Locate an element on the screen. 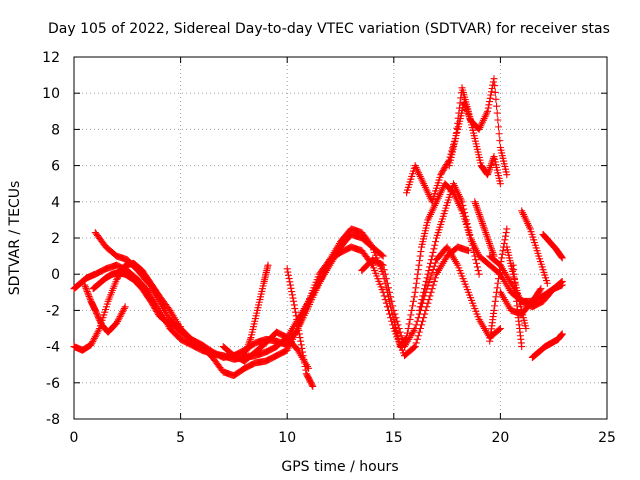 The image size is (640, 480). y-tick-label: -8 is located at coordinates (53, 420).